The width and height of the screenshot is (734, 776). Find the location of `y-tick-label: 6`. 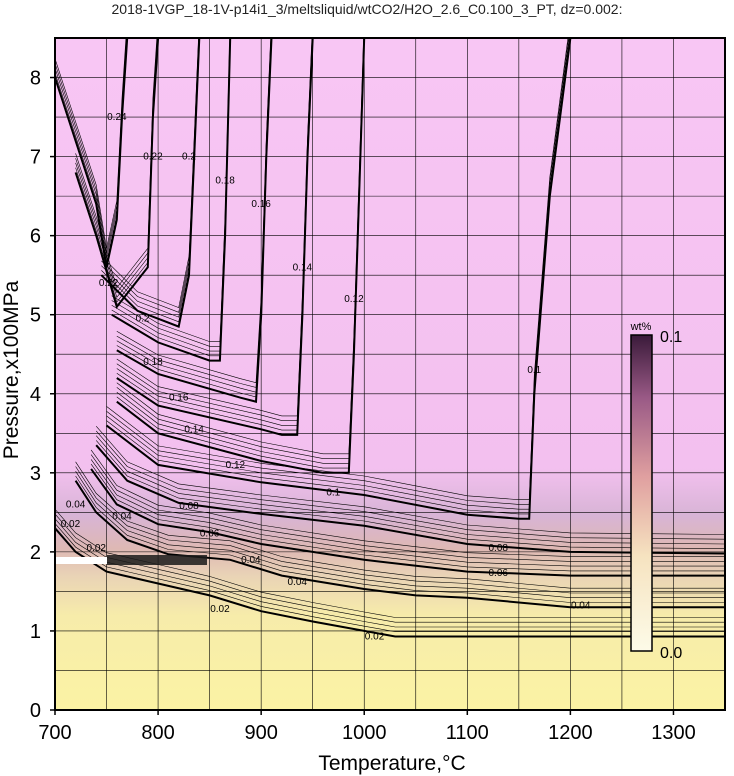

y-tick-label: 6 is located at coordinates (35, 237).